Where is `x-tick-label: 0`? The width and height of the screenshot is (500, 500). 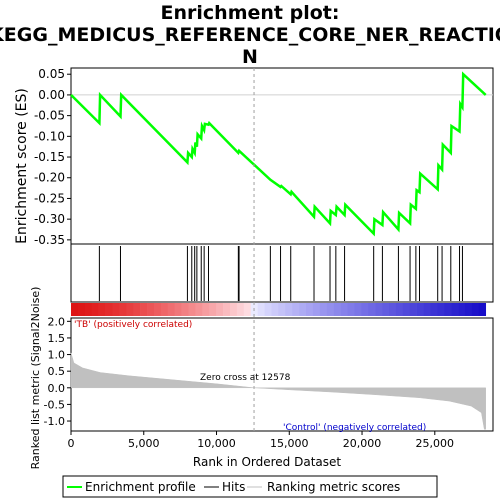
x-tick-label: 0 is located at coordinates (71, 443).